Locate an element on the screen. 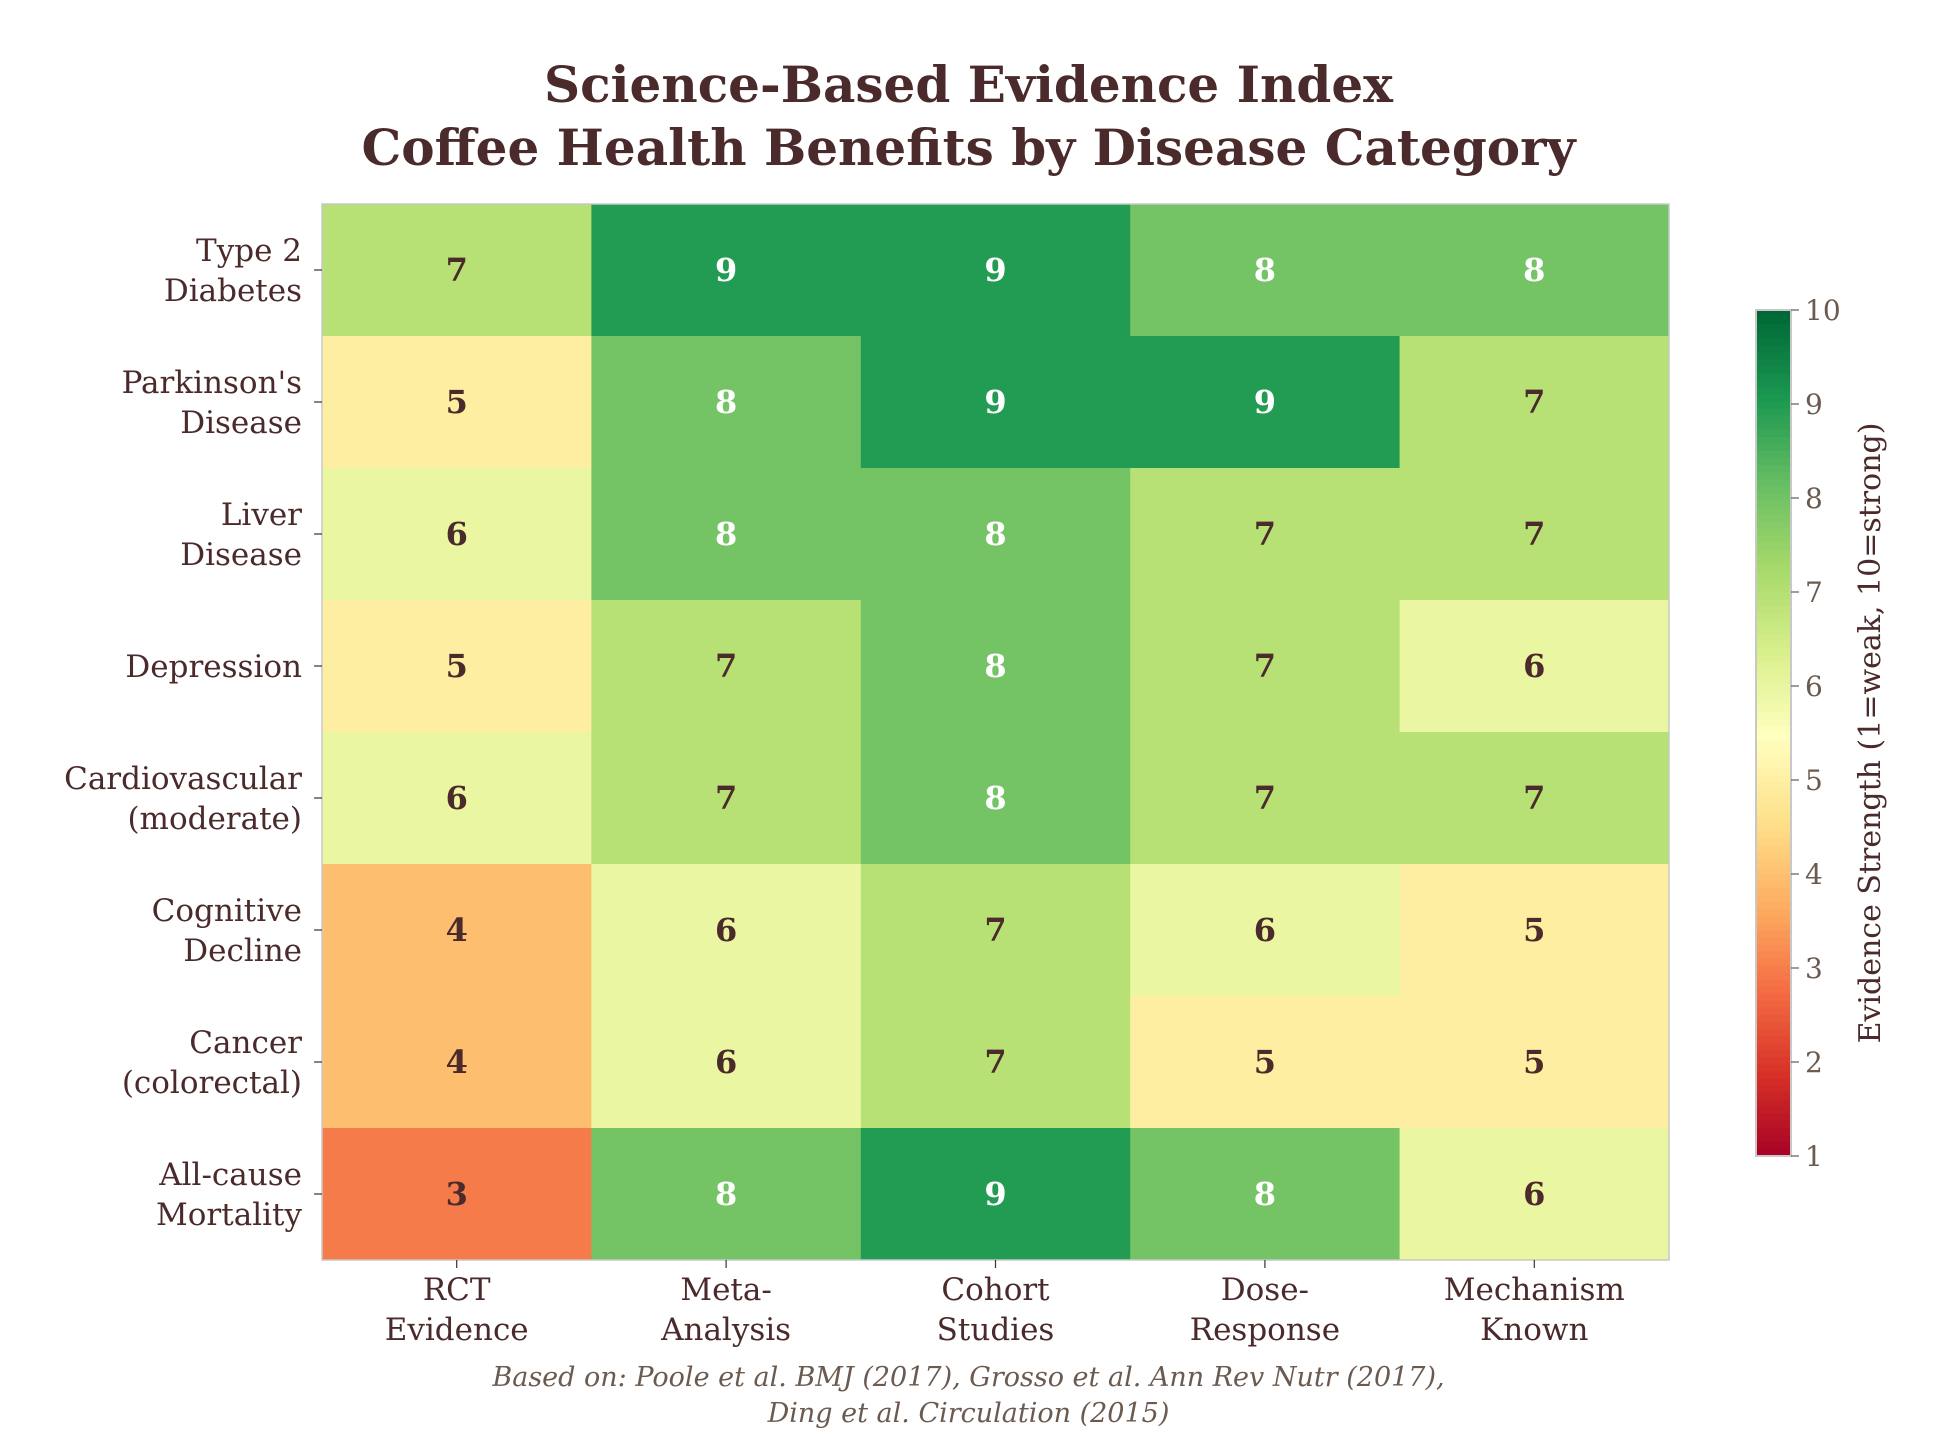  footnote-line-2: Ding et al. Circulation (2015) is located at coordinates (968, 1413).